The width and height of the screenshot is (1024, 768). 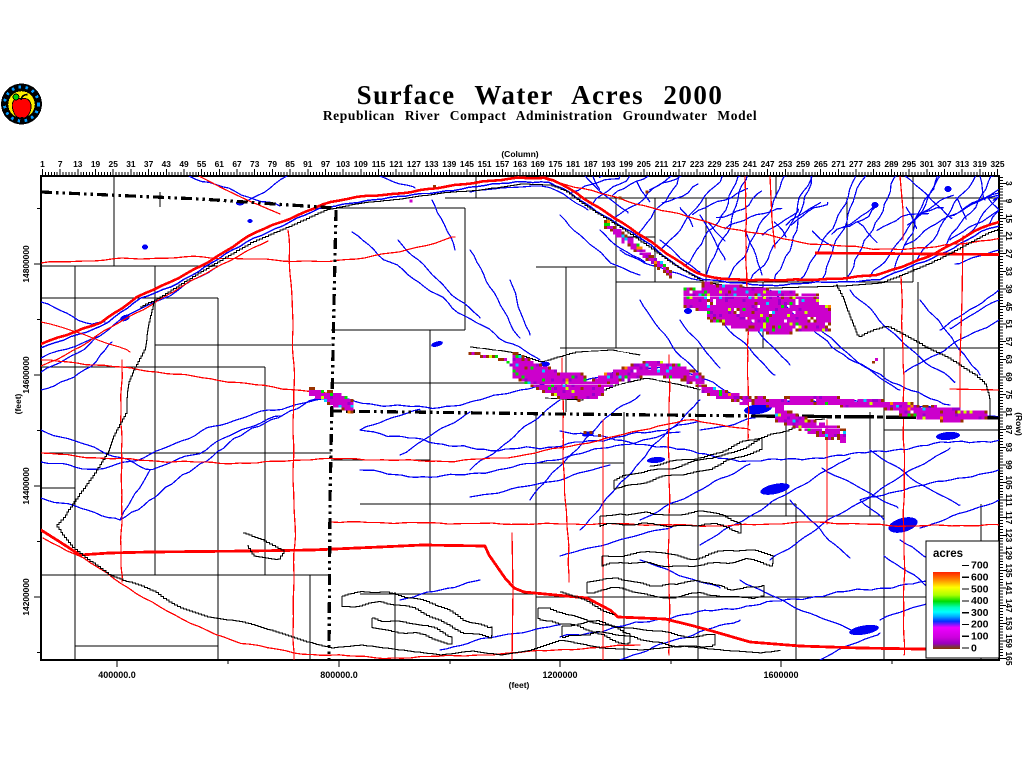 I want to click on svg-text: 57, so click(x=1009, y=342).